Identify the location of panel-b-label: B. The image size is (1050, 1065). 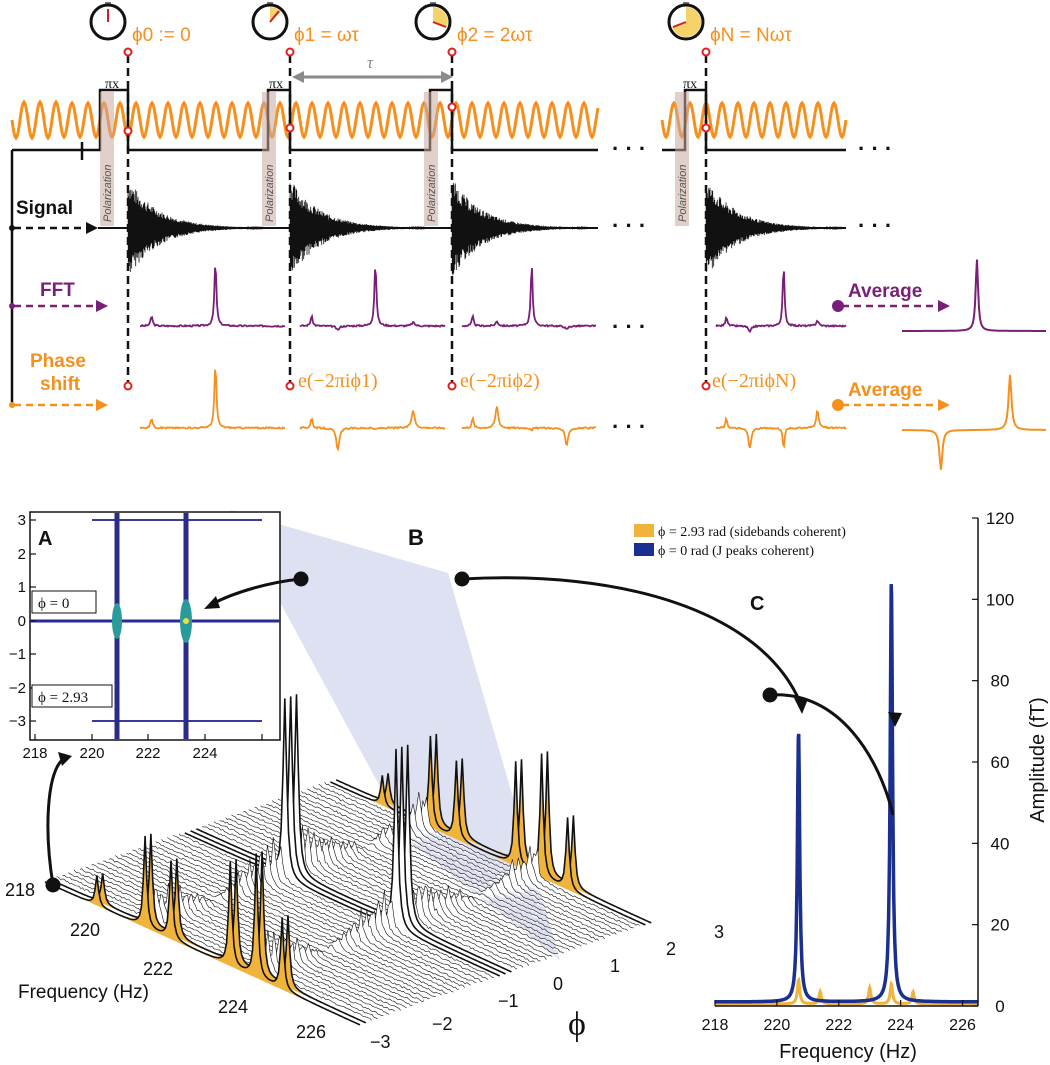
(416, 537).